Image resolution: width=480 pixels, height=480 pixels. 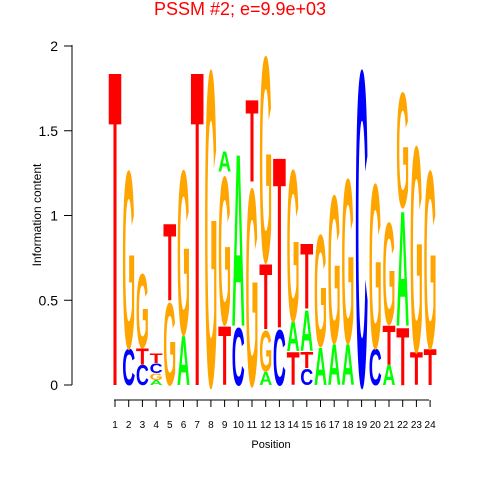 I want to click on x-tick-label: 11, so click(x=252, y=425).